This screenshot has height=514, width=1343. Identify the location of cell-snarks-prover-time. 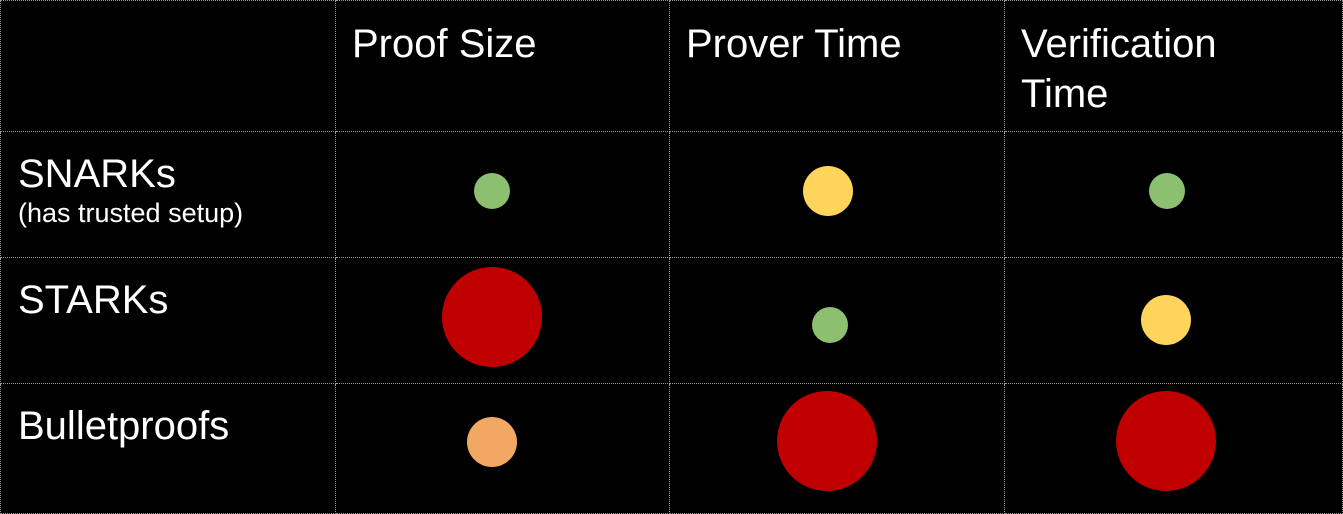
(837, 195).